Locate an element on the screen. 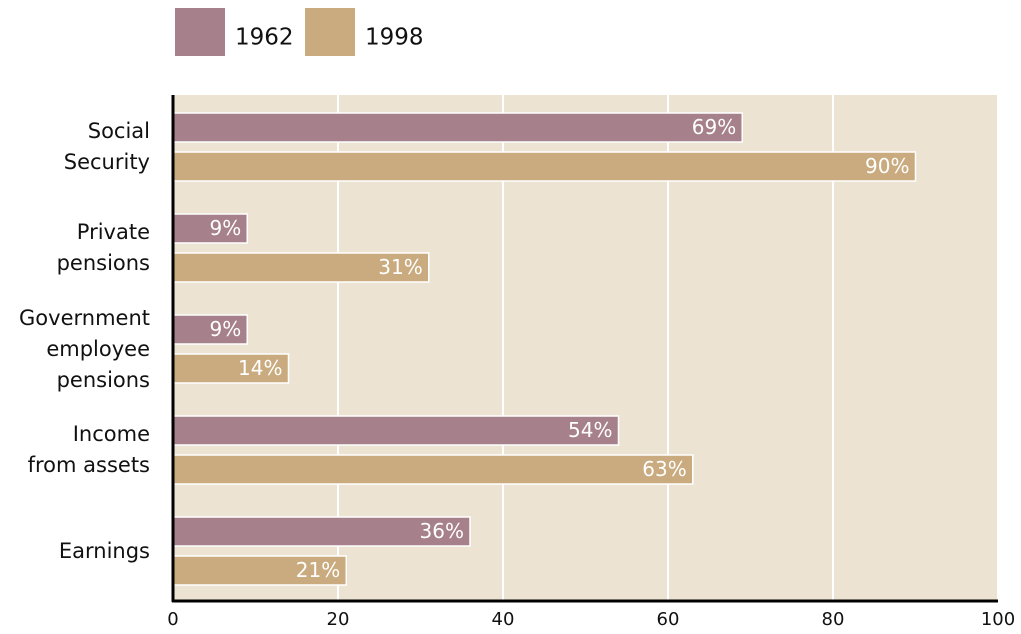 This screenshot has height=634, width=1021. category-label: Social Security is located at coordinates (106, 146).